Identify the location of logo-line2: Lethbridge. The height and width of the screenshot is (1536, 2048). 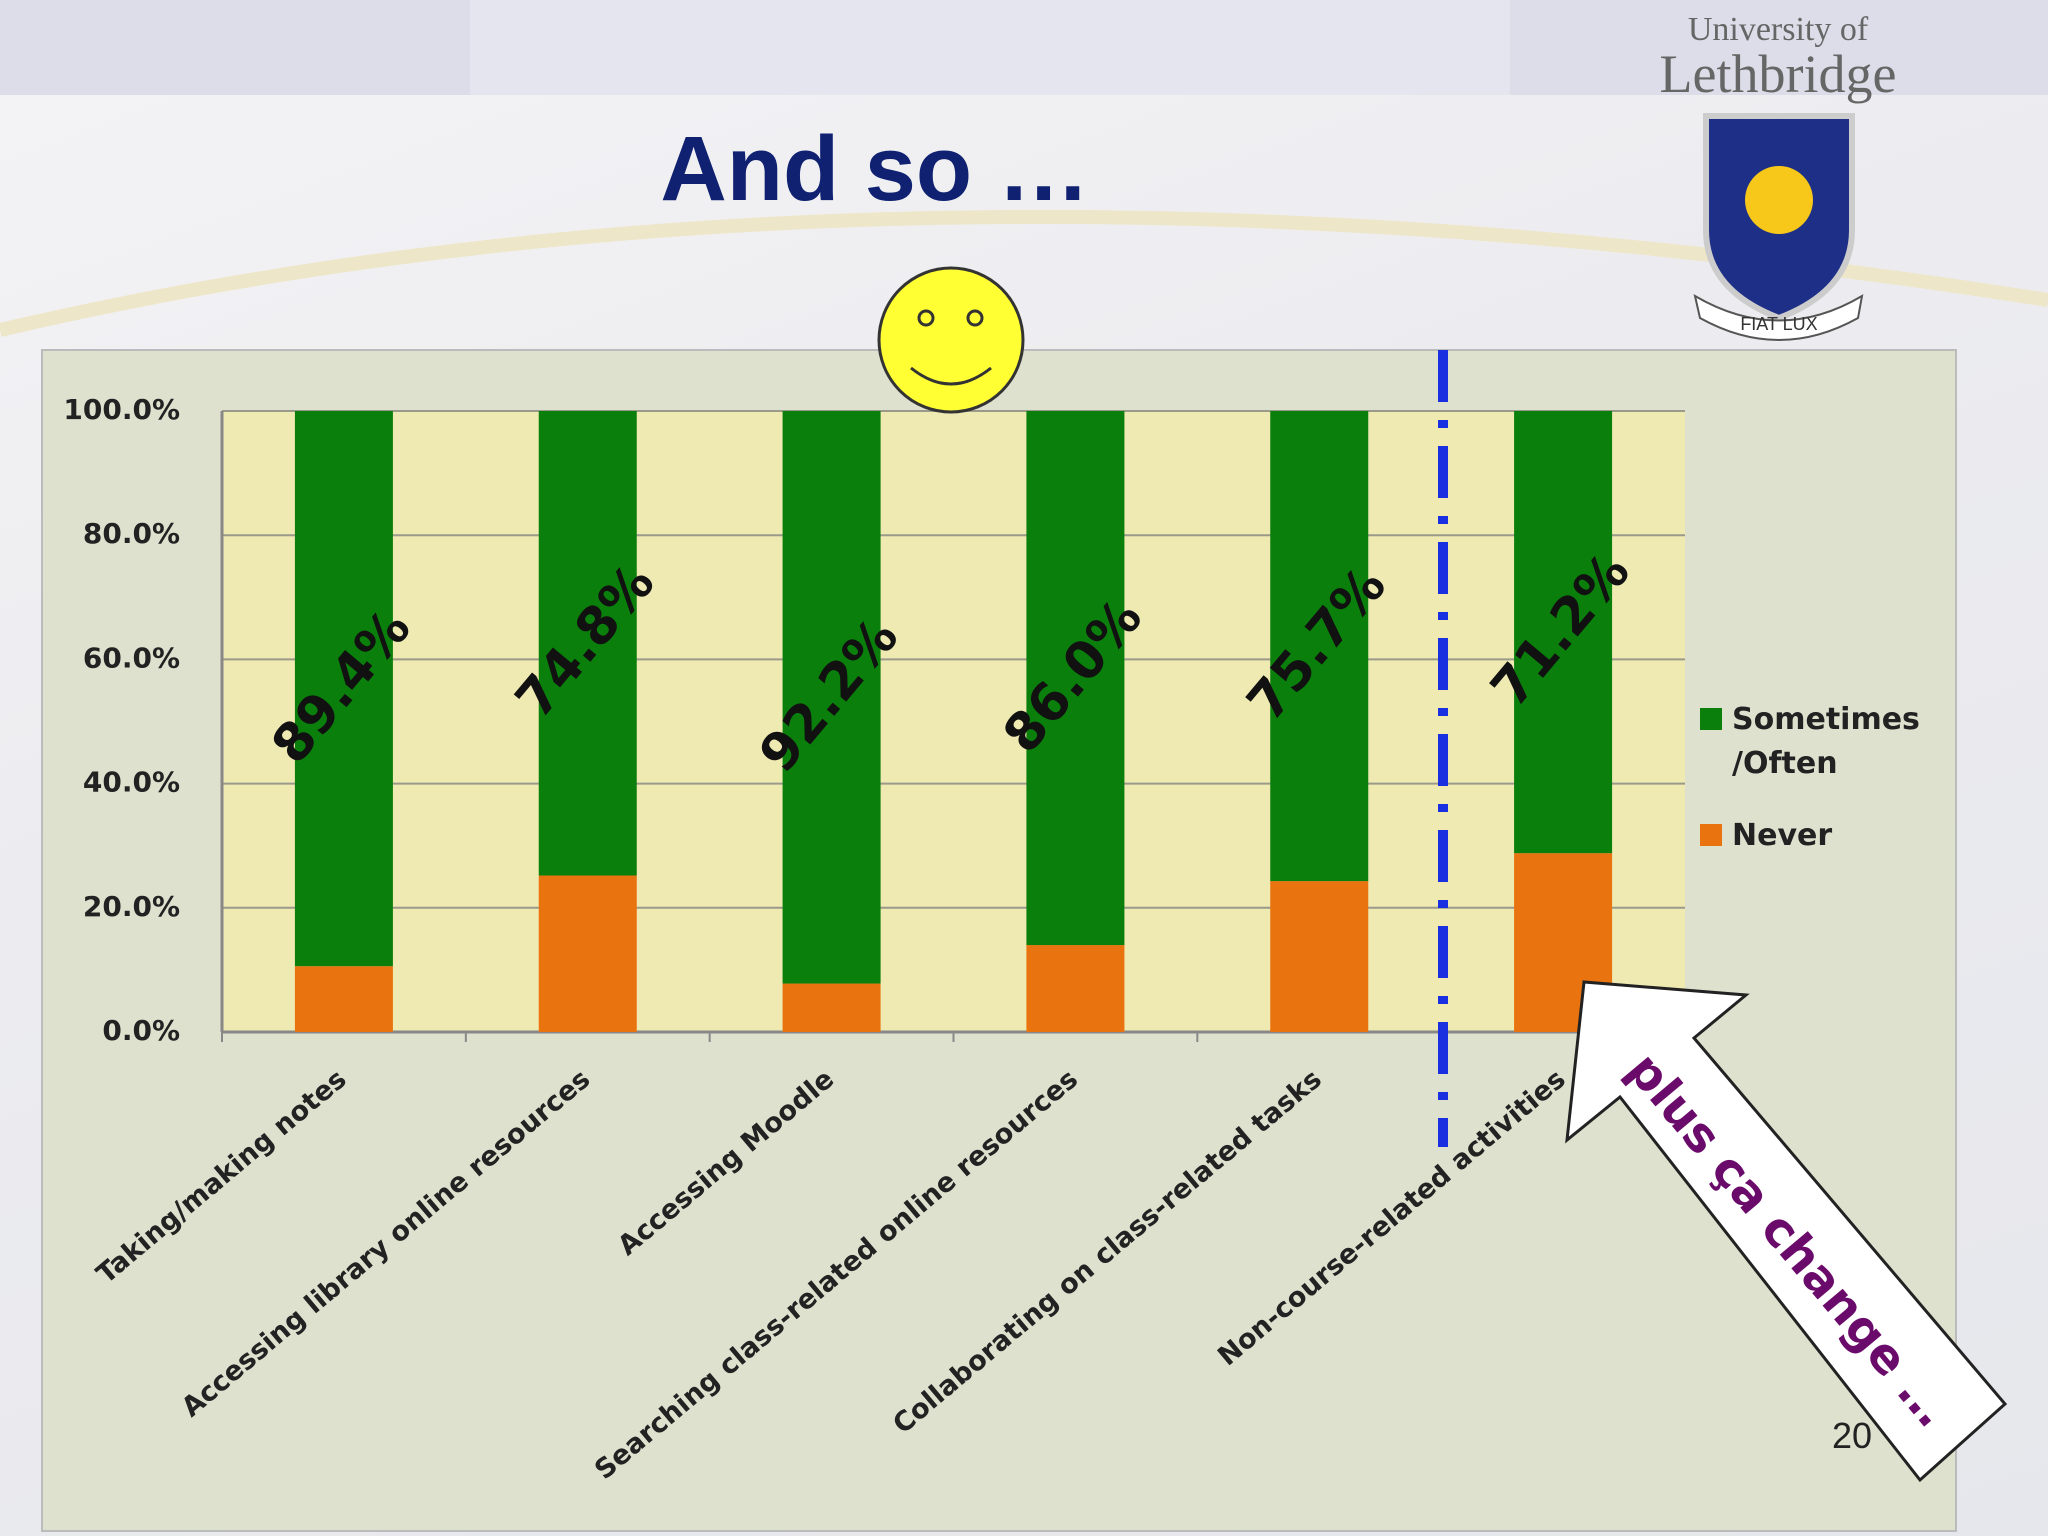
(1778, 74).